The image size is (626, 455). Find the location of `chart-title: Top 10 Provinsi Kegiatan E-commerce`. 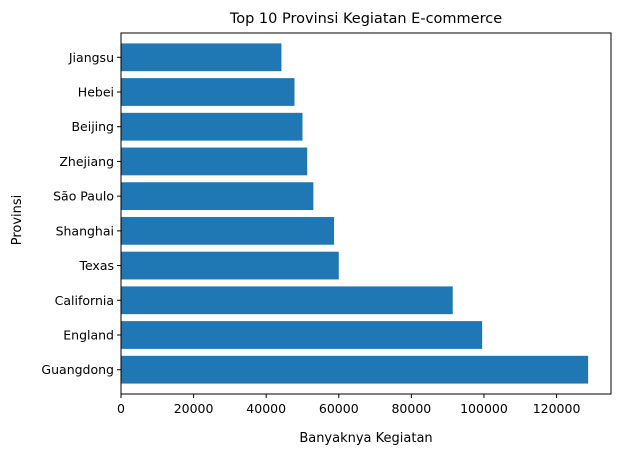

chart-title: Top 10 Provinsi Kegiatan E-commerce is located at coordinates (365, 19).